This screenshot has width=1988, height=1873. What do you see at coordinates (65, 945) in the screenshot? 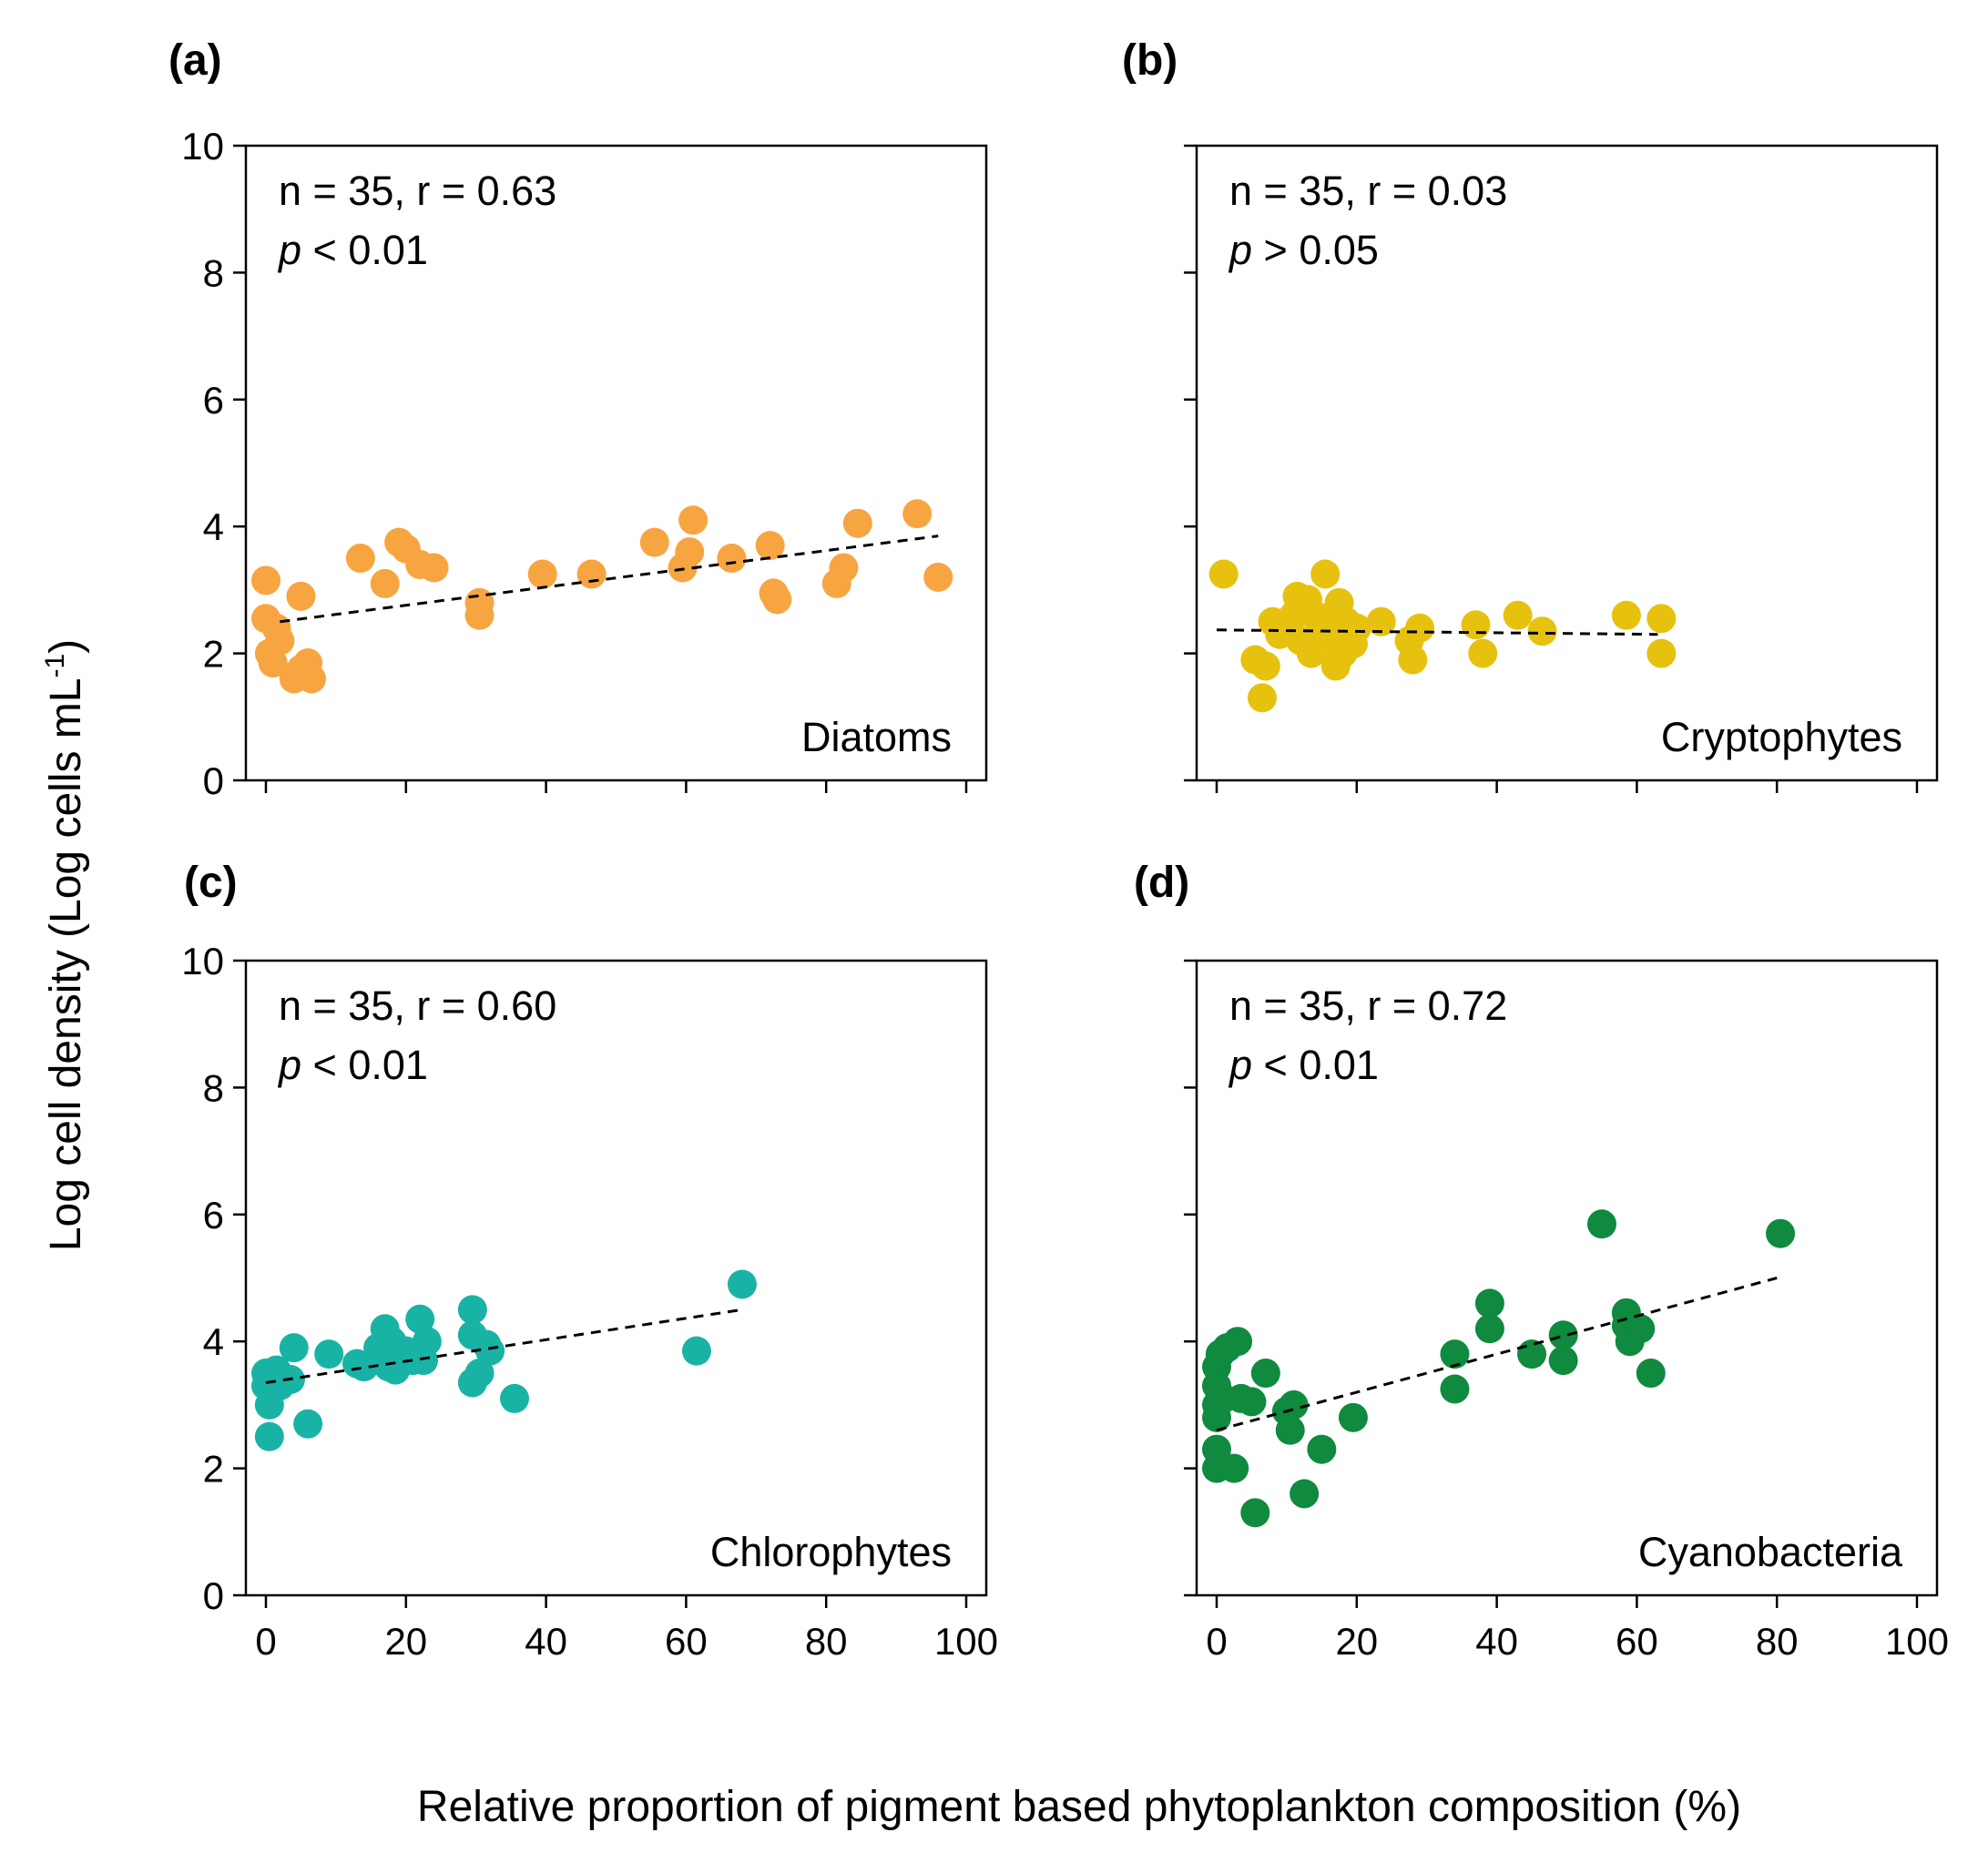
I see `y-axis-title: Log cell density (Log cells mL-1)` at bounding box center [65, 945].